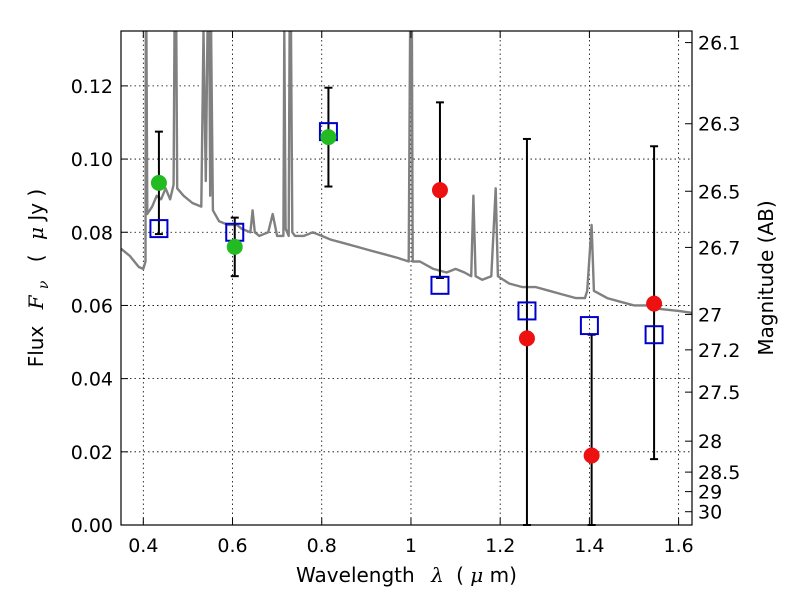 The height and width of the screenshot is (600, 800). I want to click on y-tick-label: 0.12, so click(92, 87).